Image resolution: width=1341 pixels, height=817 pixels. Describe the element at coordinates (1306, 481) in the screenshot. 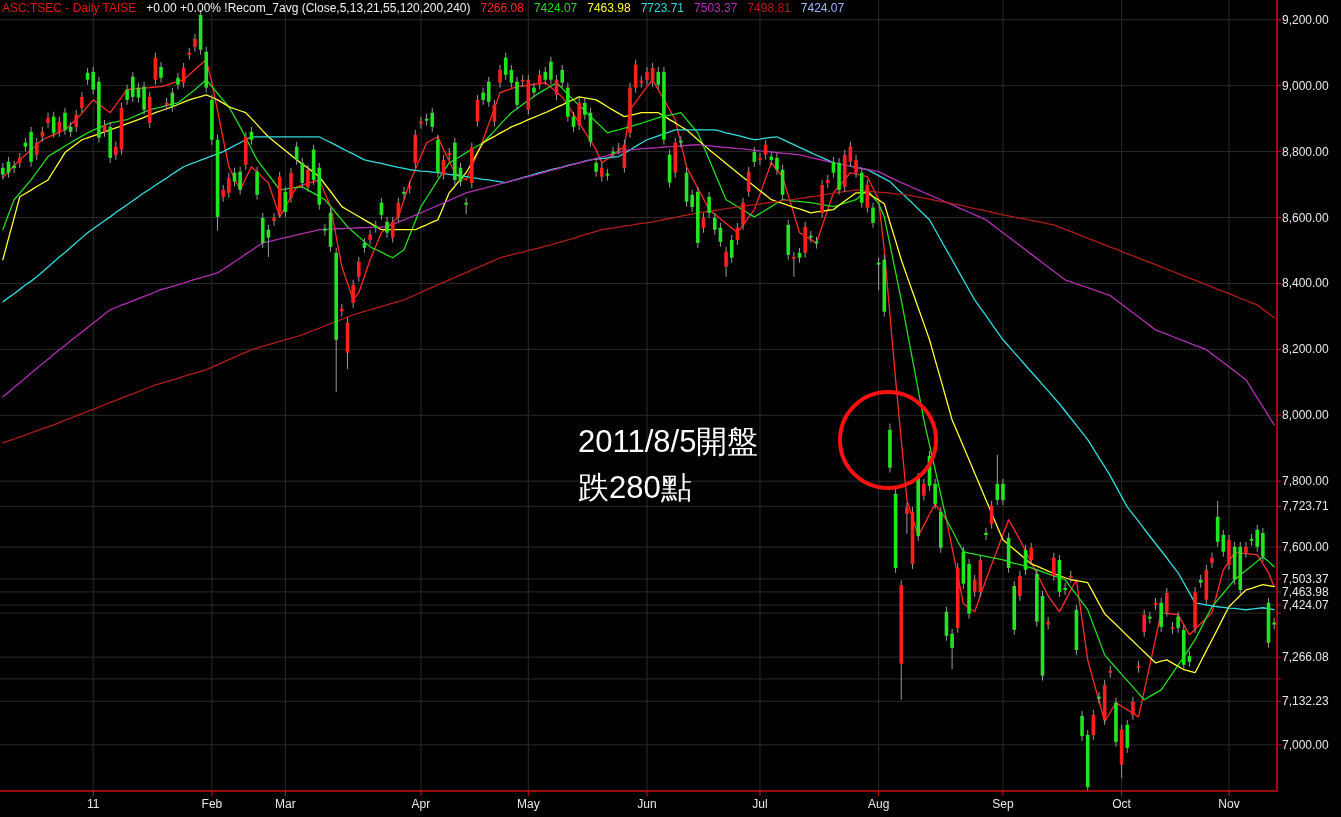

I see `y-tick-label: 7,800.00` at that location.